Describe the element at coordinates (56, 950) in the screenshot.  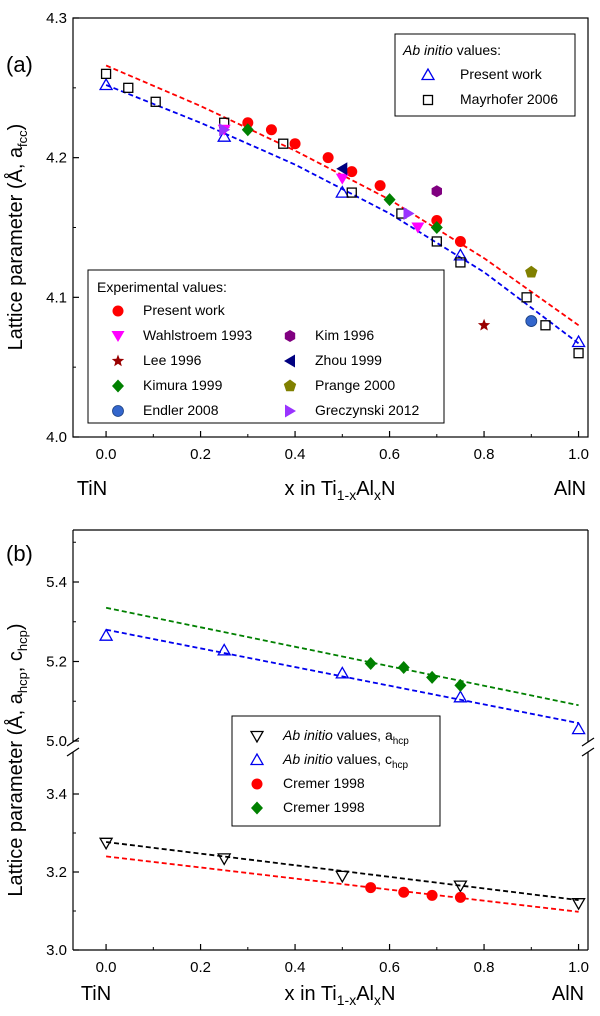
I see `panel-b-ytick-label: 3.0` at that location.